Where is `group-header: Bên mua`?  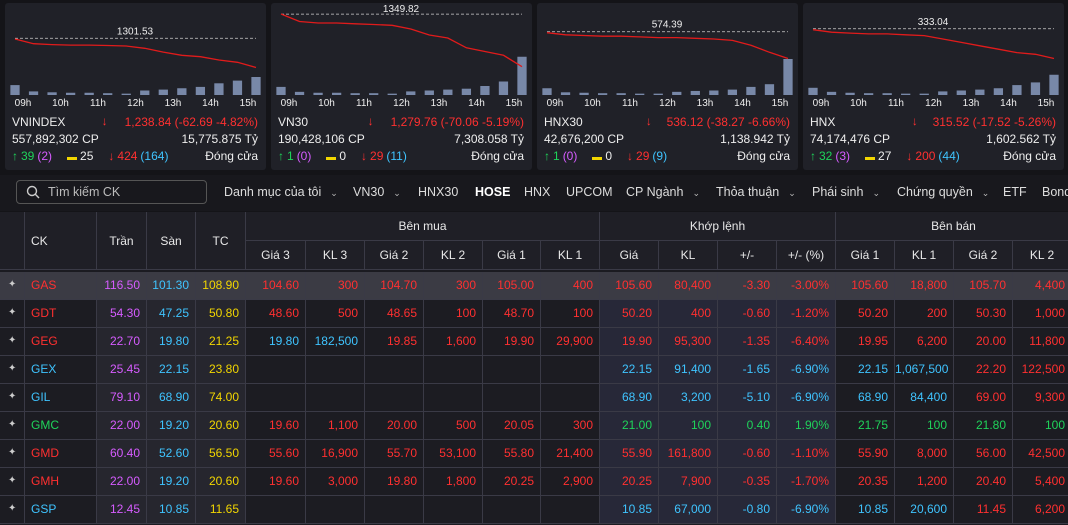
group-header: Bên mua is located at coordinates (423, 226).